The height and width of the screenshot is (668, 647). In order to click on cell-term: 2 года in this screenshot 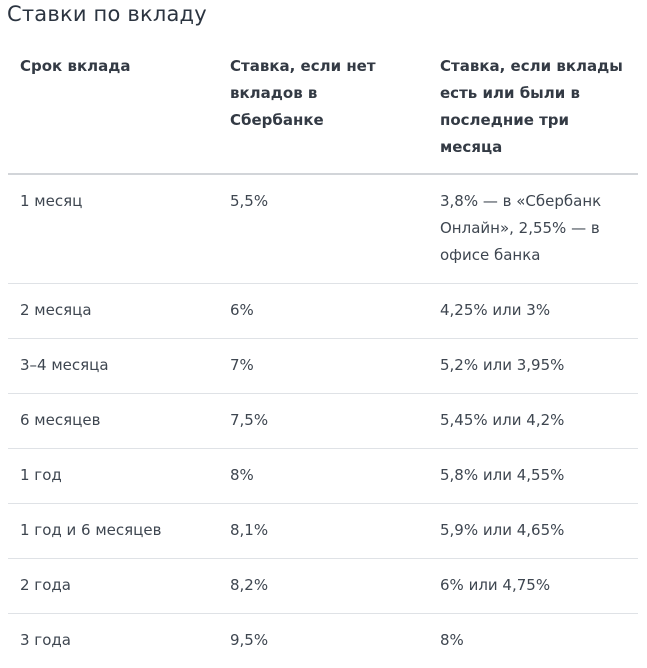, I will do `click(113, 586)`.